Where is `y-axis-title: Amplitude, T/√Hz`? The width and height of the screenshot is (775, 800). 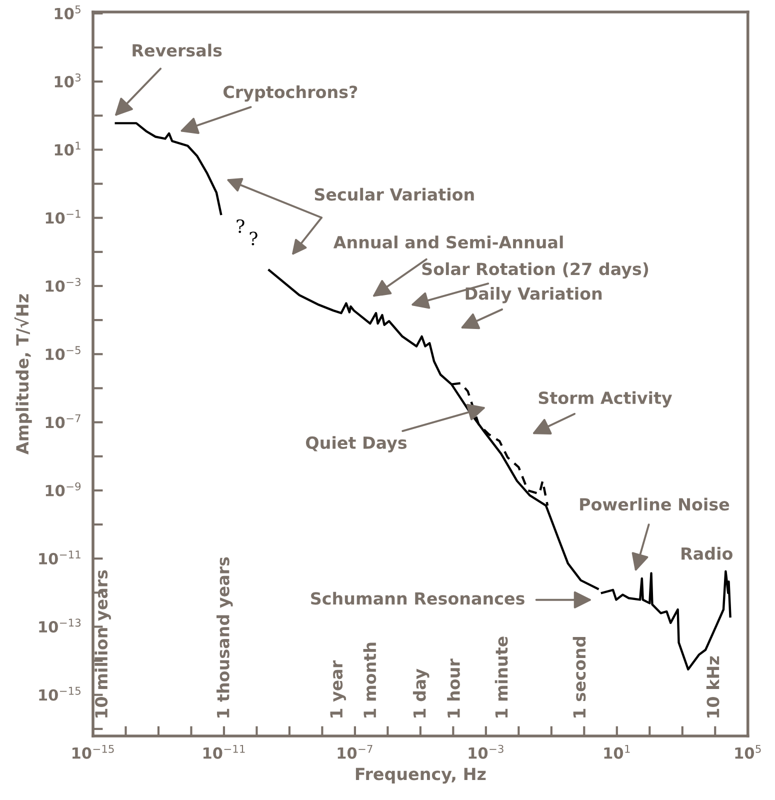
y-axis-title: Amplitude, T/√Hz is located at coordinates (23, 374).